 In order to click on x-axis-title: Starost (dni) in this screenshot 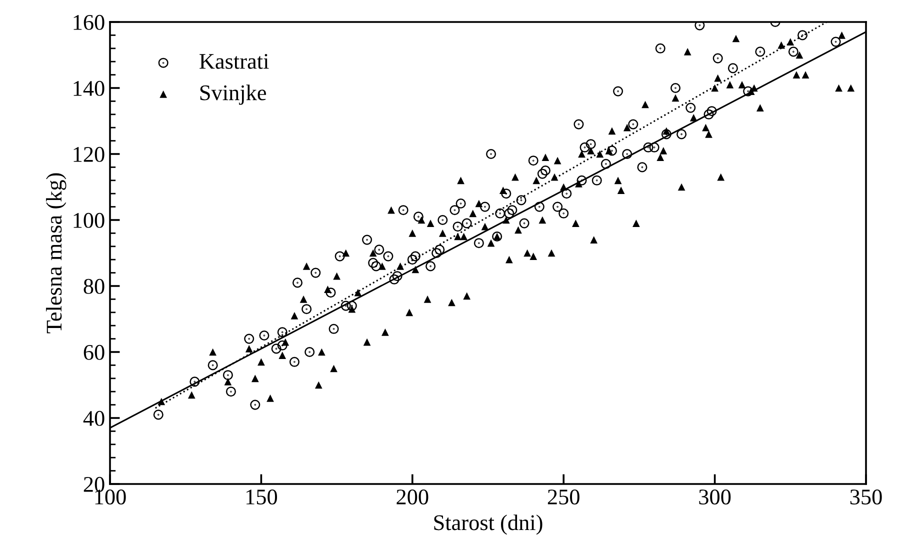, I will do `click(488, 524)`.